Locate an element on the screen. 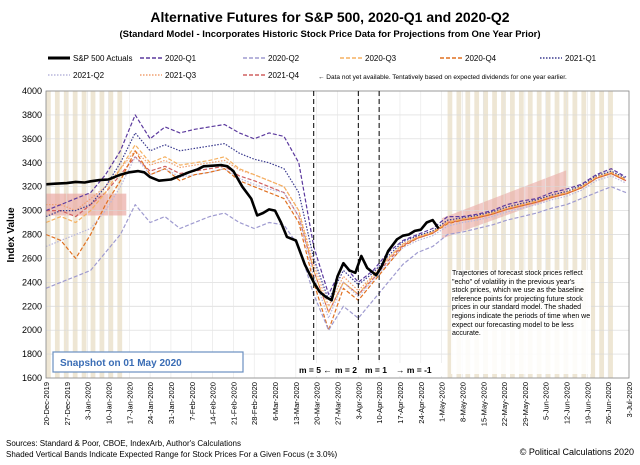 This screenshot has width=640, height=465. legend-label: S&P 500 Actuals is located at coordinates (102, 58).